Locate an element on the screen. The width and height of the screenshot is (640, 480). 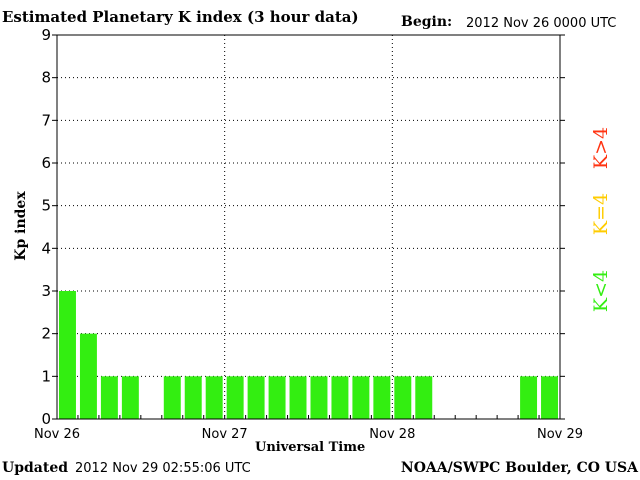
y-tick-label: 3 is located at coordinates (46, 291).